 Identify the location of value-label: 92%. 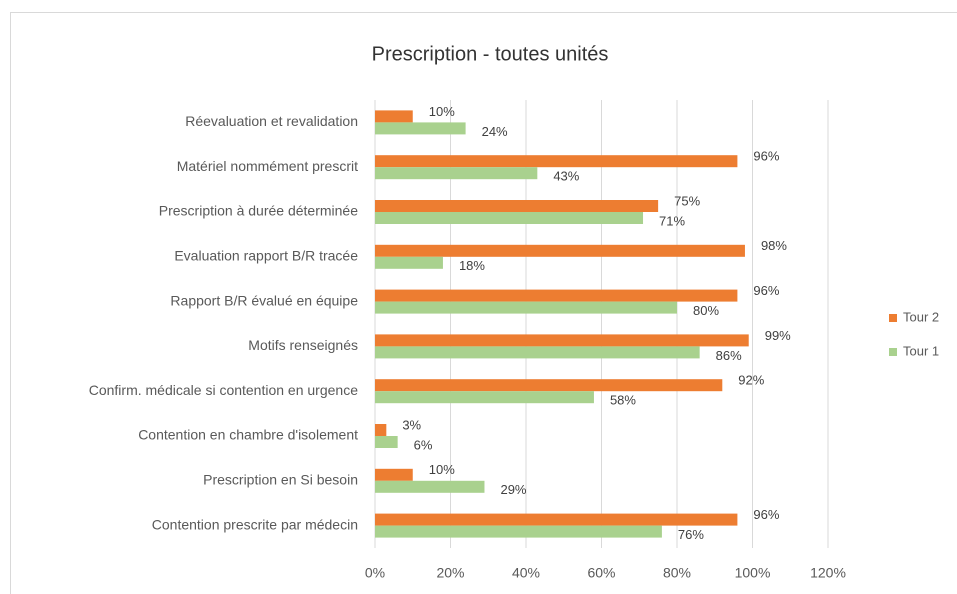
(751, 380).